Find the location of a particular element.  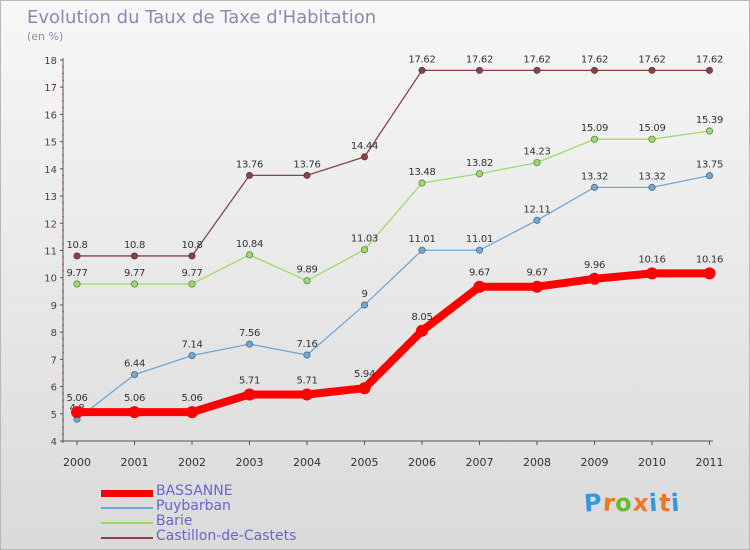

data-label: 11.01 is located at coordinates (479, 239).